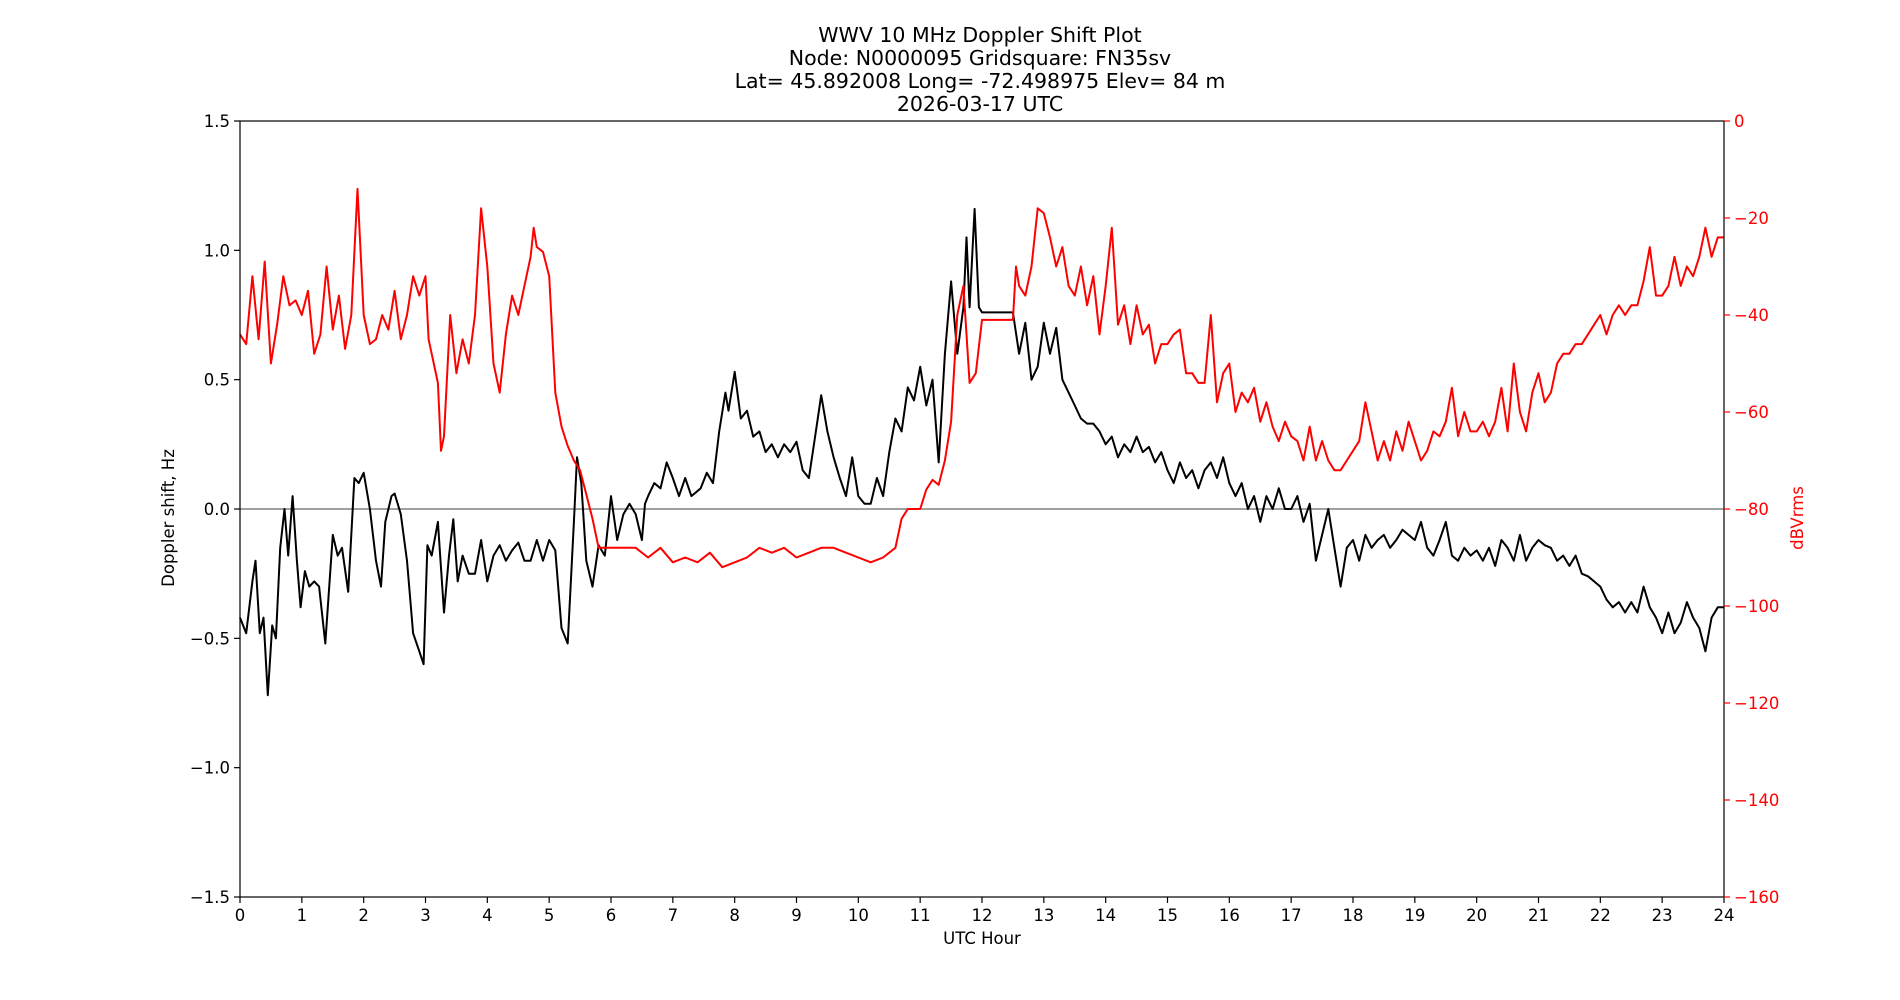 The width and height of the screenshot is (1900, 1000). I want to click on x-tick-label: 15, so click(1167, 915).